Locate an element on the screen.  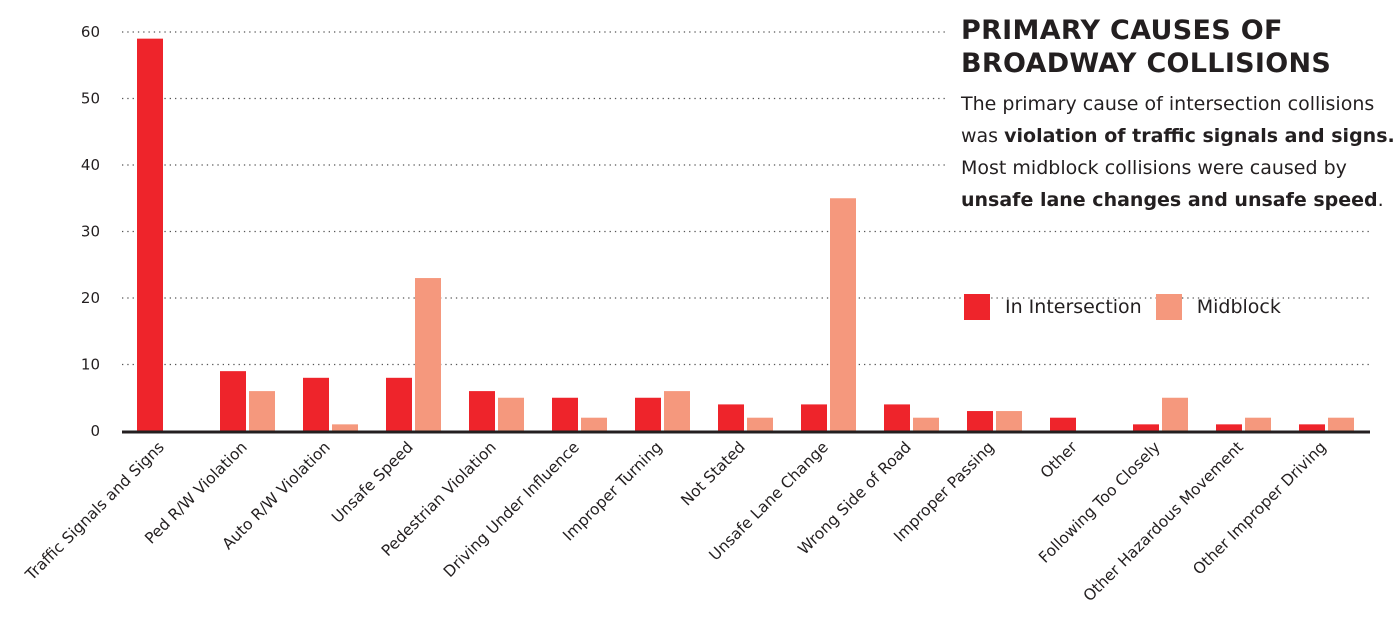
legend-label-midblock: Midblock is located at coordinates (1238, 307).